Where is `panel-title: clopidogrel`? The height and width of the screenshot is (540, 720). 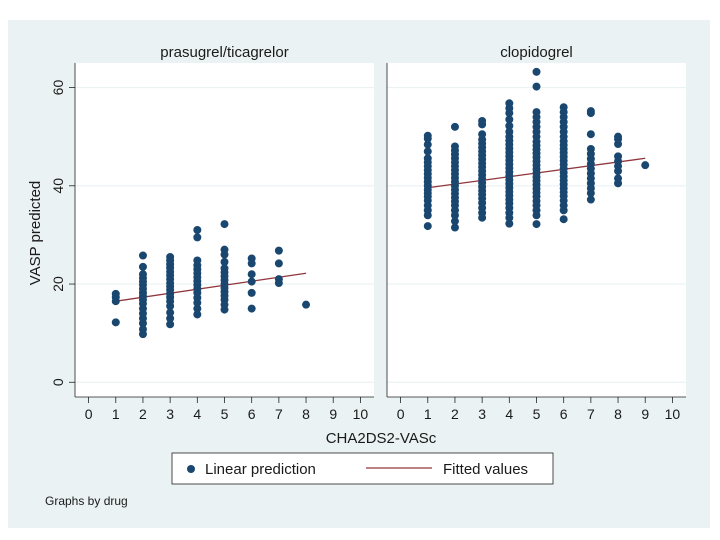
panel-title: clopidogrel is located at coordinates (536, 52).